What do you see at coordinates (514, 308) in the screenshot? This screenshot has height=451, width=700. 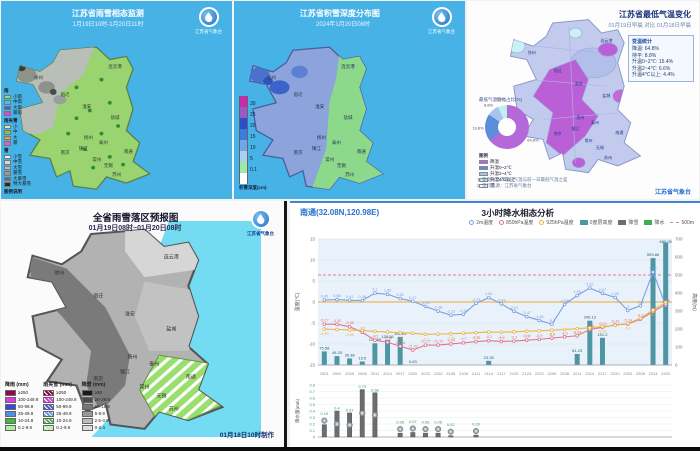 I see `svg-text: -2.21` at bounding box center [514, 308].